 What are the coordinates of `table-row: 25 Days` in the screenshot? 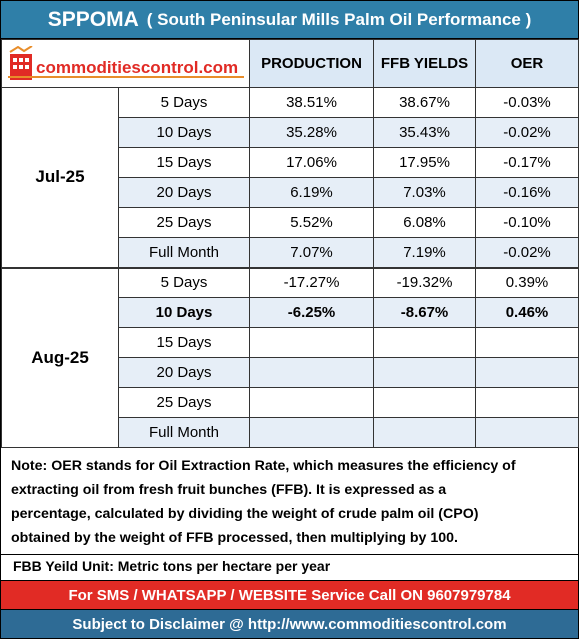 It's located at (290, 402).